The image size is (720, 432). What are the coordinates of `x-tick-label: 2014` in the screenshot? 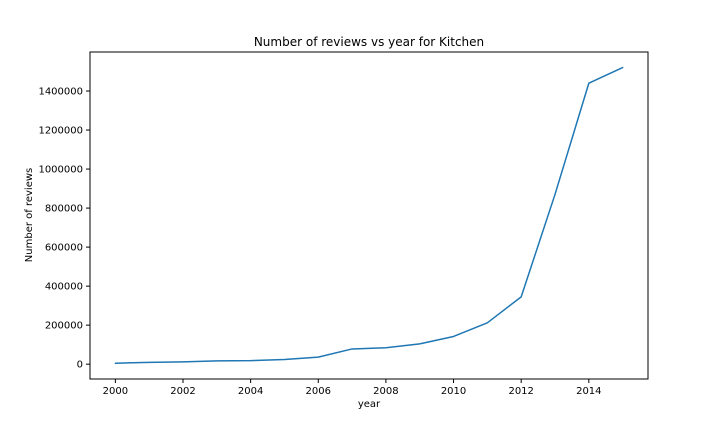 It's located at (588, 391).